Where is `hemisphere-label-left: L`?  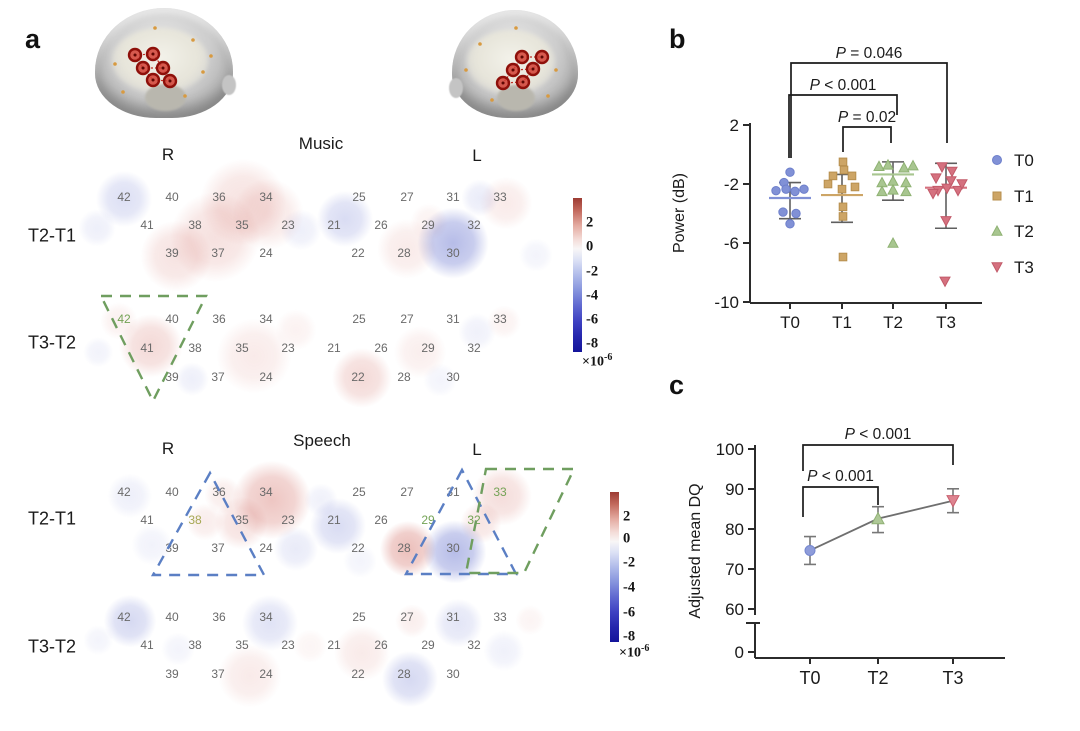 hemisphere-label-left: L is located at coordinates (477, 155).